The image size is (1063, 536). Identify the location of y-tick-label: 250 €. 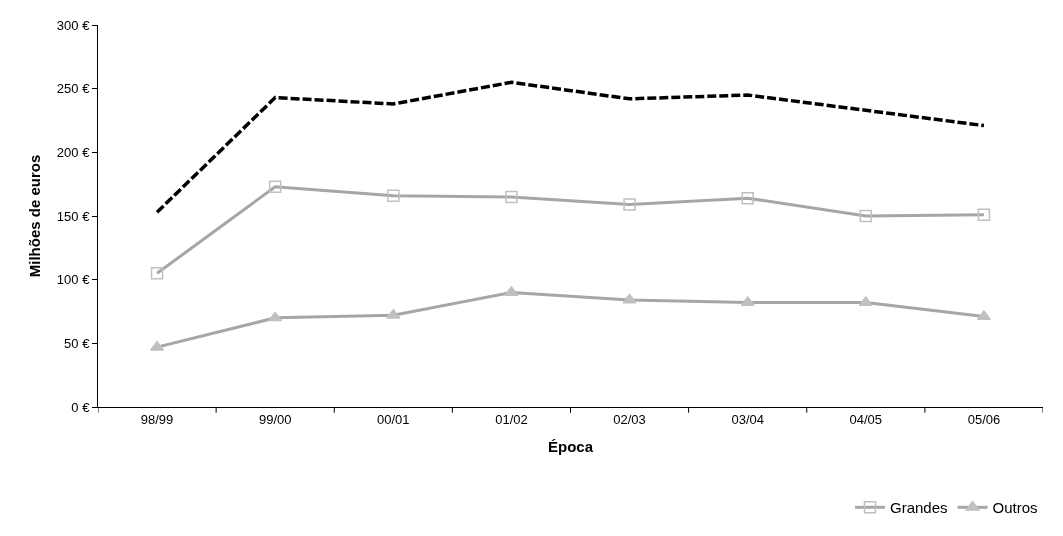
(73, 89).